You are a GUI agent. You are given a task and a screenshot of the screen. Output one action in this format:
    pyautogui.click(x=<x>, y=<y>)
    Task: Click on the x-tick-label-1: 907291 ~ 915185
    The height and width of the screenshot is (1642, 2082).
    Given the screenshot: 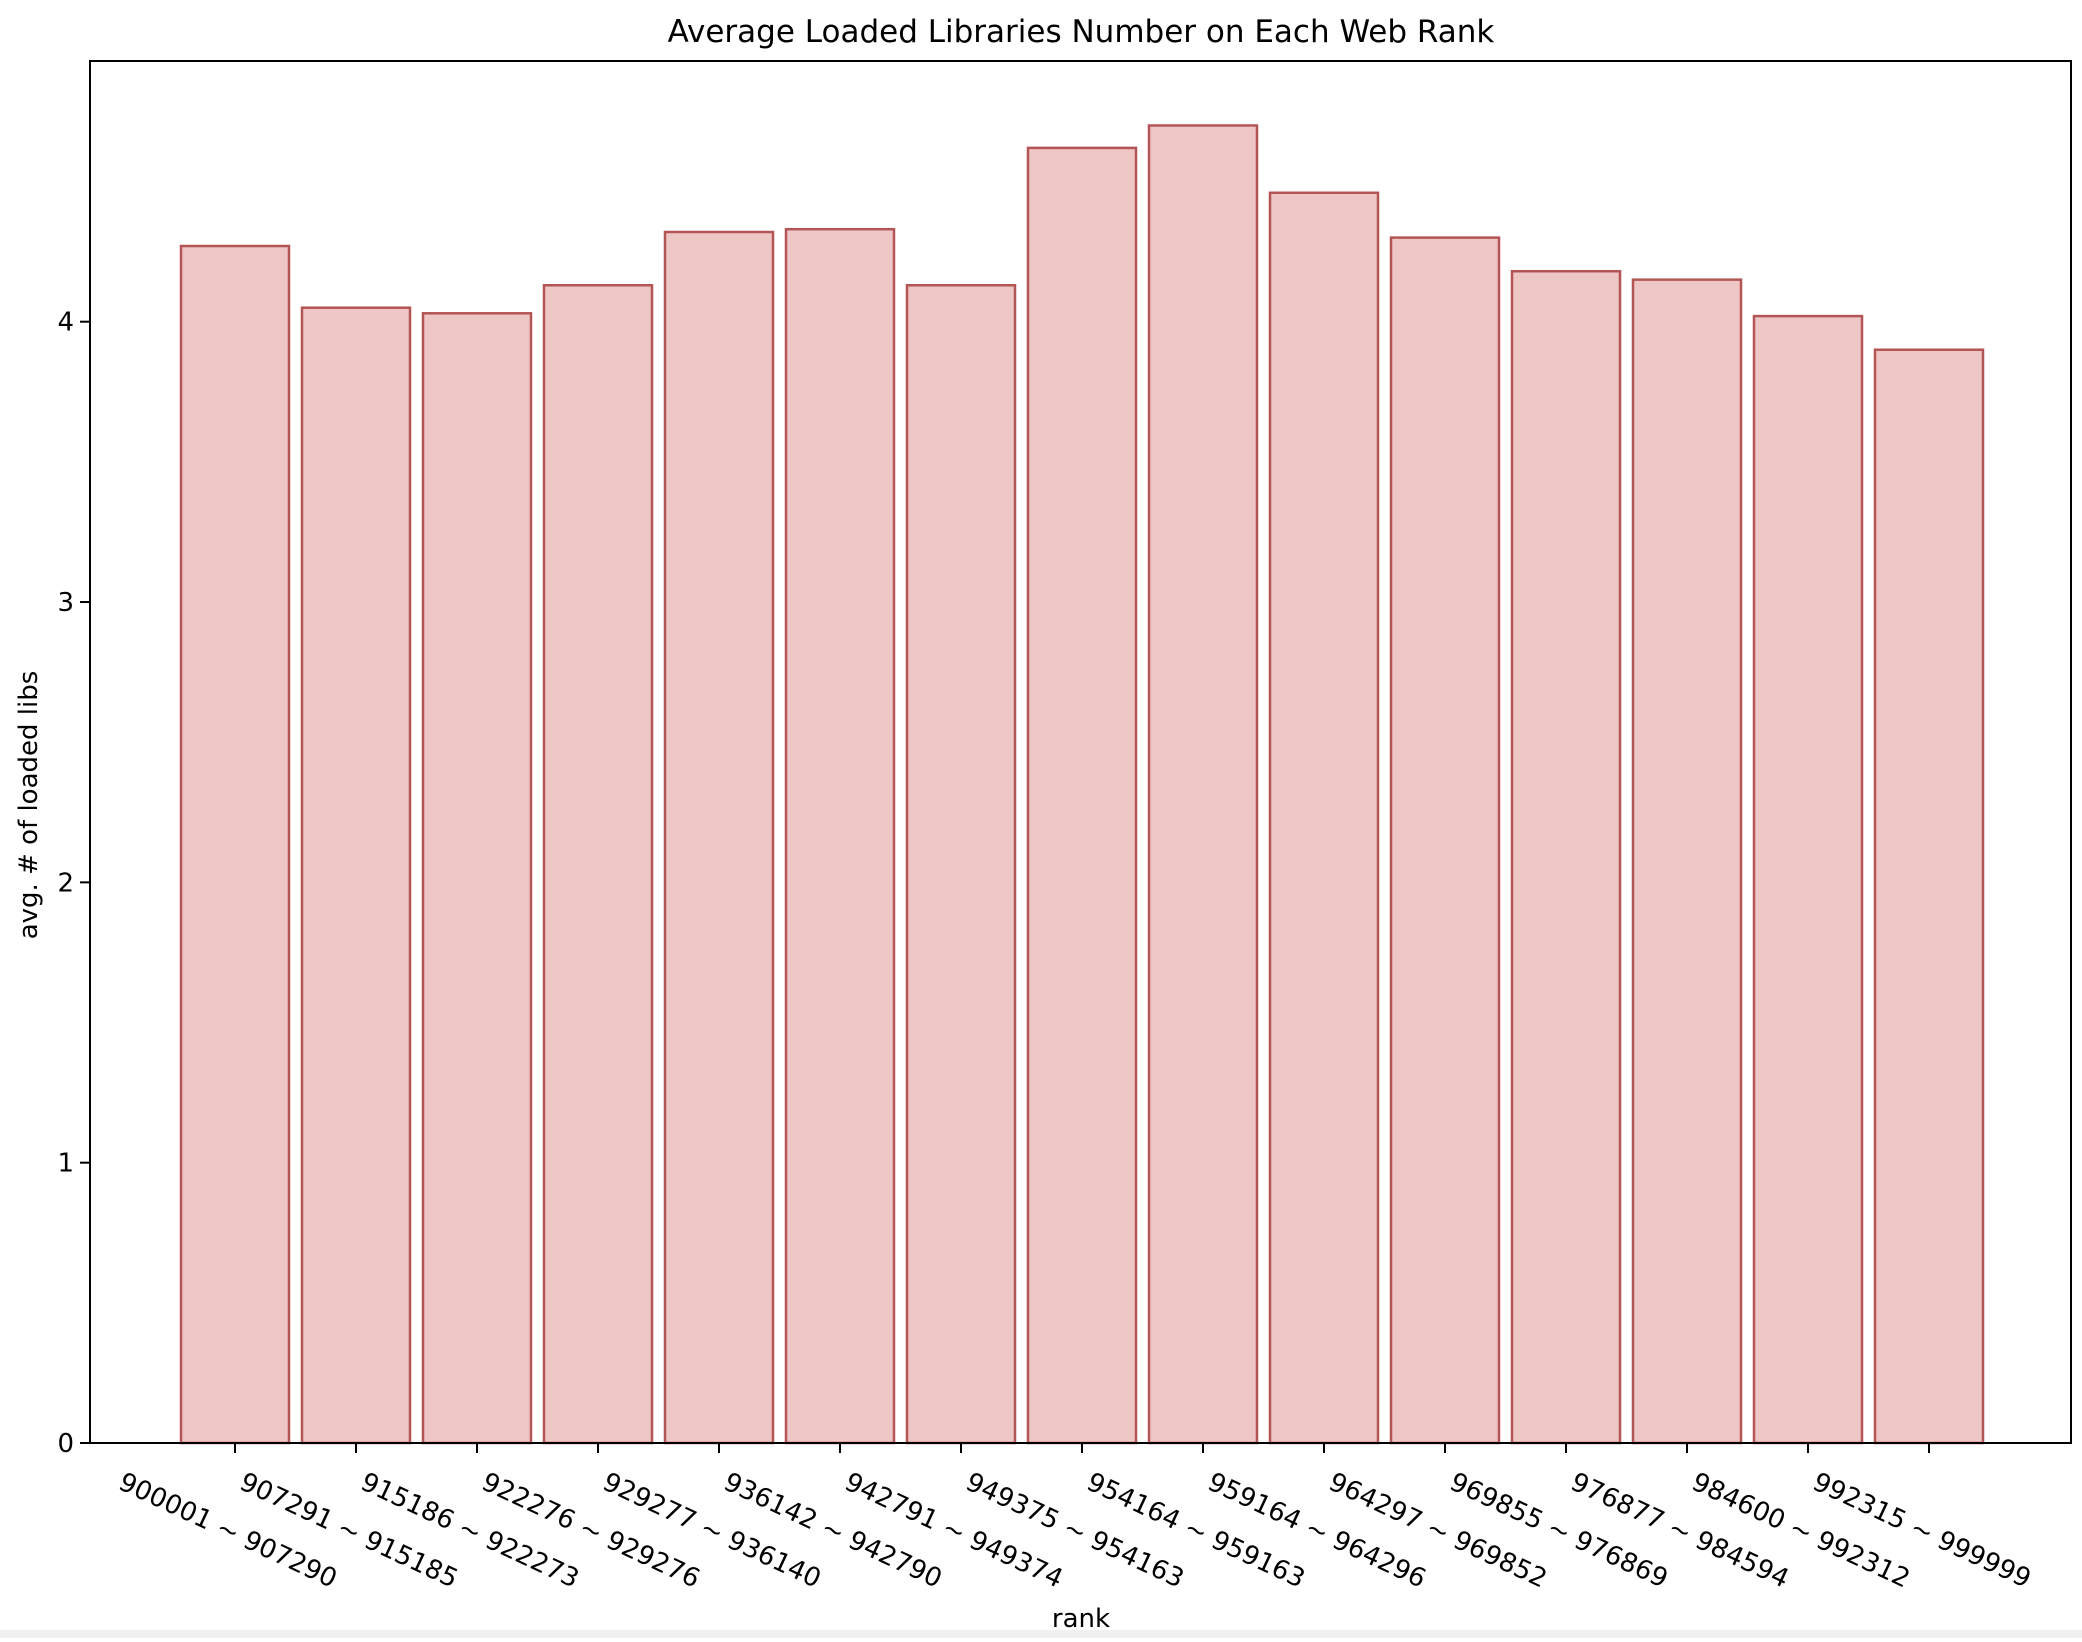 What is the action you would take?
    pyautogui.click(x=348, y=1530)
    